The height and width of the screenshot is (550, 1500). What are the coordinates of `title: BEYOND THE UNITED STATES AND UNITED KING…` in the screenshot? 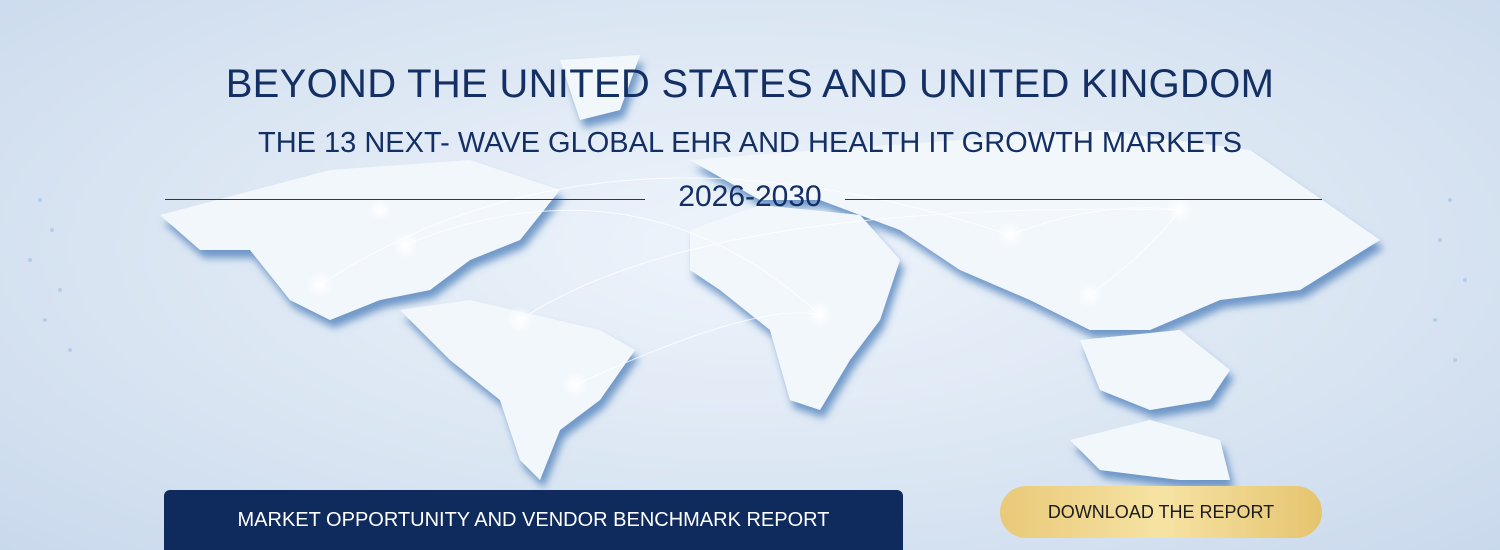 It's located at (750, 84).